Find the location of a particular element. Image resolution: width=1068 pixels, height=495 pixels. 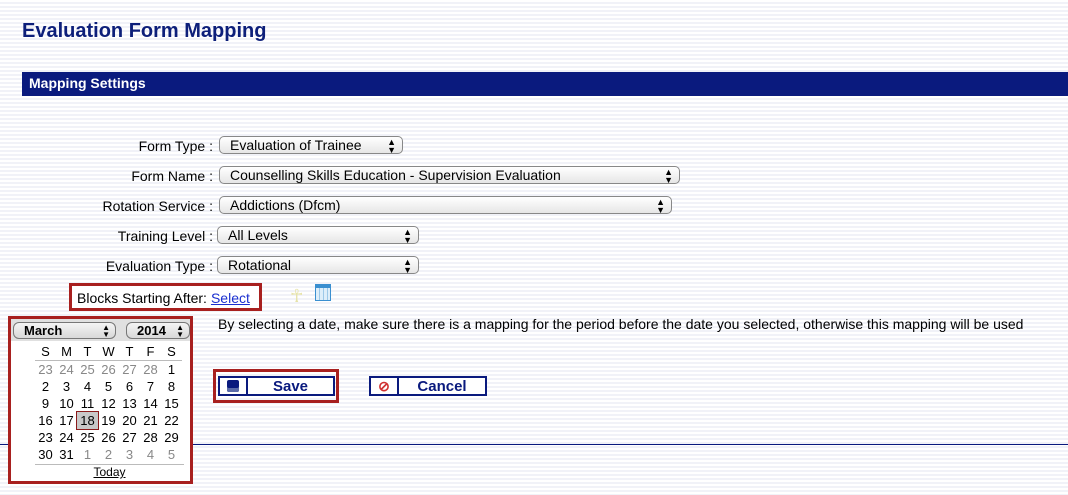

calendar-week: 30 31 1 2 3 4 5 is located at coordinates (108, 454).